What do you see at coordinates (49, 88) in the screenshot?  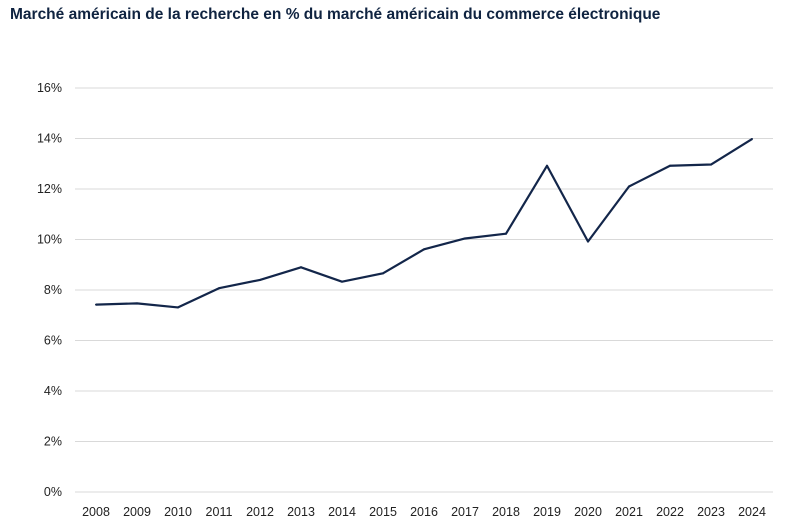 I see `y-tick-label: 16%` at bounding box center [49, 88].